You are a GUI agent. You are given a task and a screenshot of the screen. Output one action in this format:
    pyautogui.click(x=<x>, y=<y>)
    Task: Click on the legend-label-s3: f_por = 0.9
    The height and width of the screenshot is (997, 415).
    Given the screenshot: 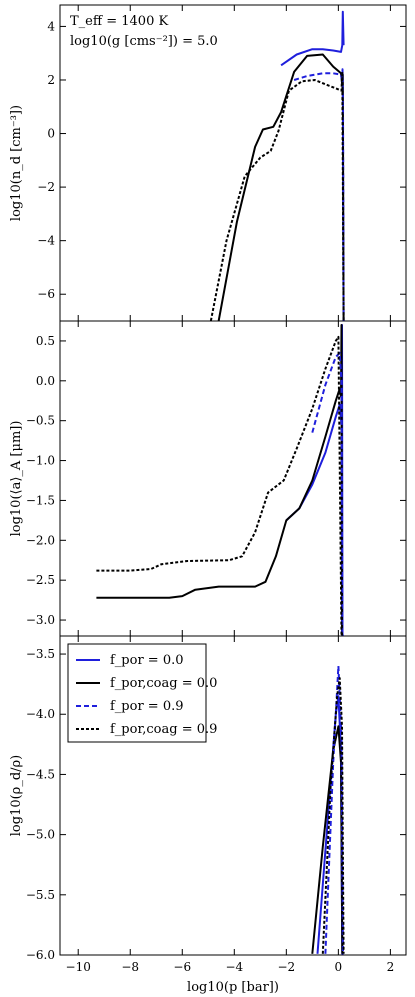 What is the action you would take?
    pyautogui.click(x=147, y=706)
    